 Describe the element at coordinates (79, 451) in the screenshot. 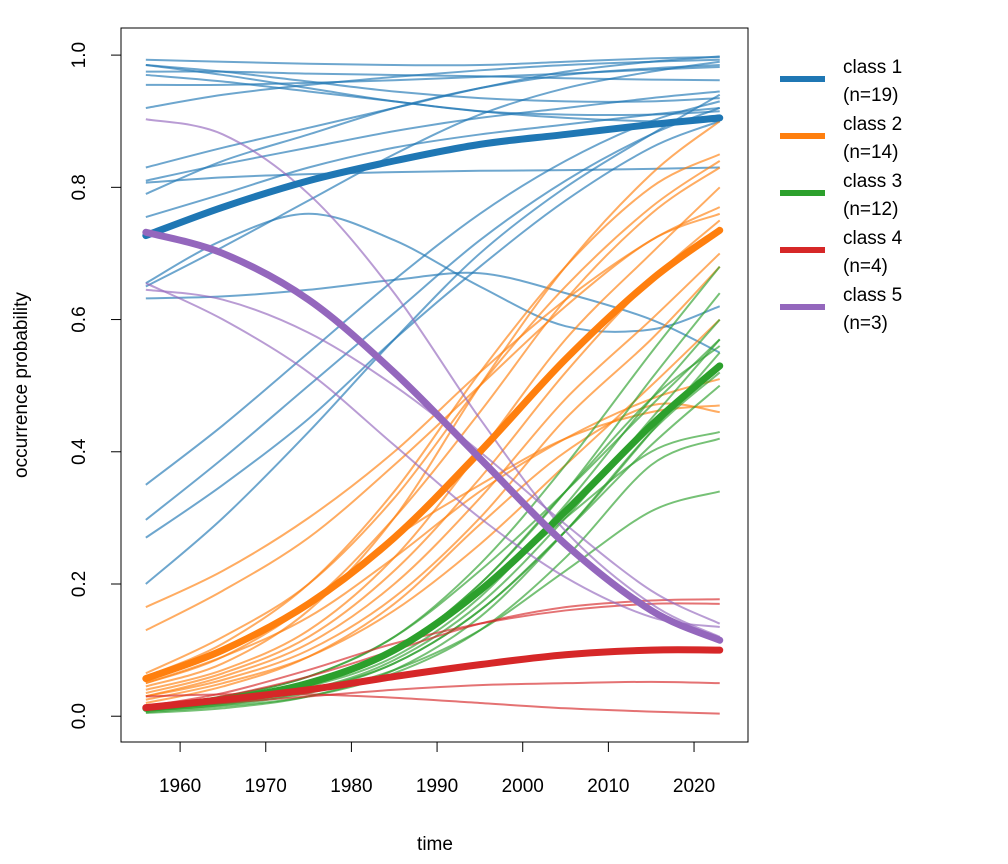

I see `y-tick-label: 0.4` at that location.